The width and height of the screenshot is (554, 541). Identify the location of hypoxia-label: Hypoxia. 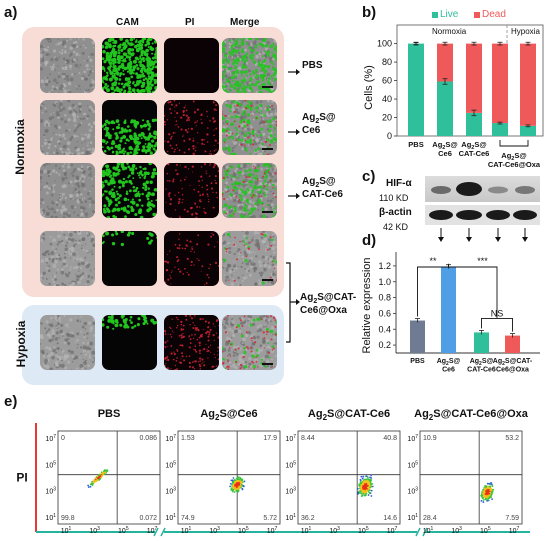
(21, 344).